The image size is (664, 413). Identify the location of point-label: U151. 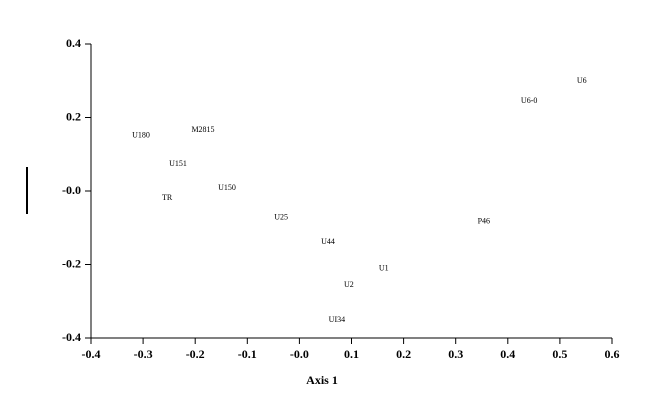
(178, 163).